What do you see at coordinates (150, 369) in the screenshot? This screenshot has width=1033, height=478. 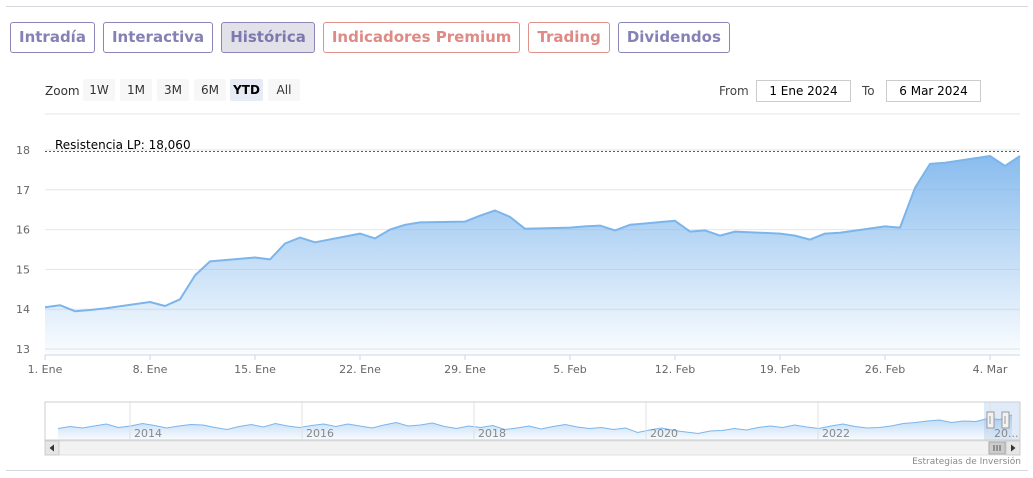 I see `x-tick-label: 8. Ene` at bounding box center [150, 369].